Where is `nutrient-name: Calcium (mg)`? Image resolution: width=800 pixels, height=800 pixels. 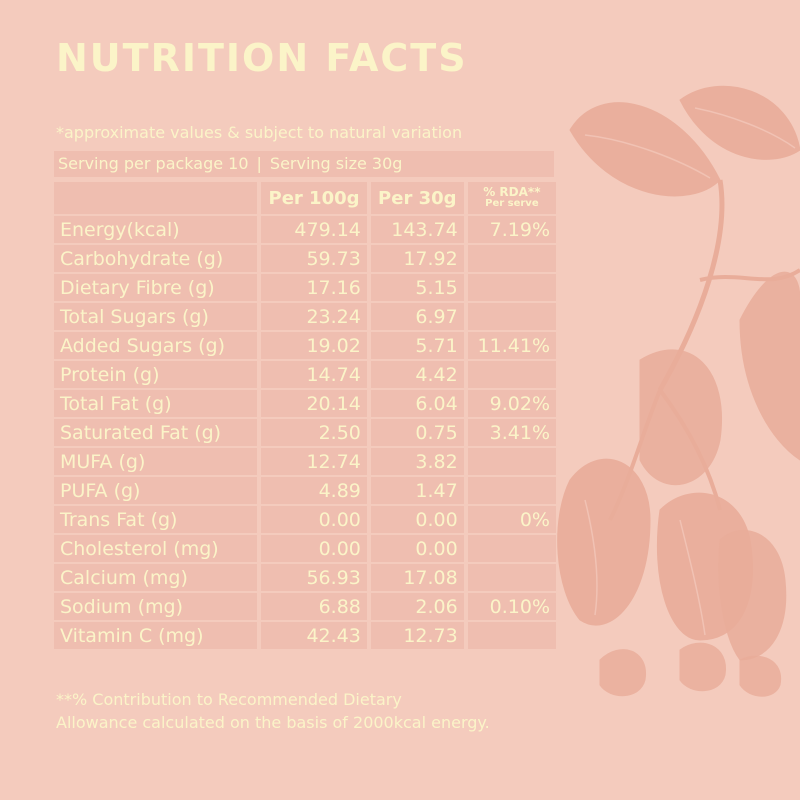 nutrient-name: Calcium (mg) is located at coordinates (156, 577).